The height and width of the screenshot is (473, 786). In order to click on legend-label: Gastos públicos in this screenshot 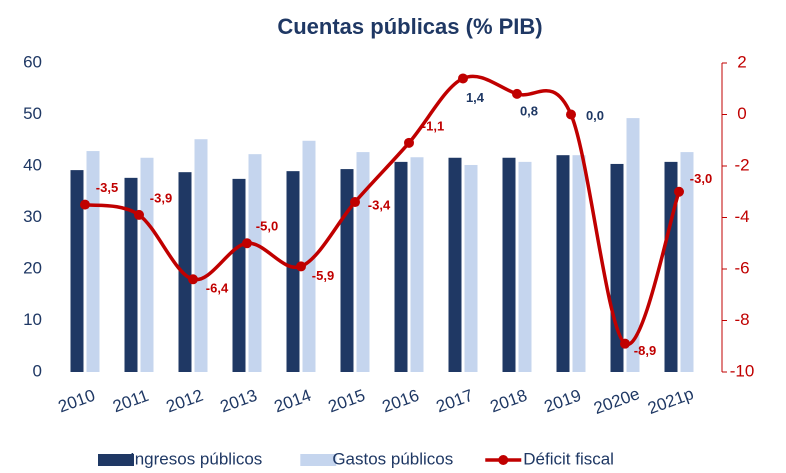, I will do `click(392, 458)`.